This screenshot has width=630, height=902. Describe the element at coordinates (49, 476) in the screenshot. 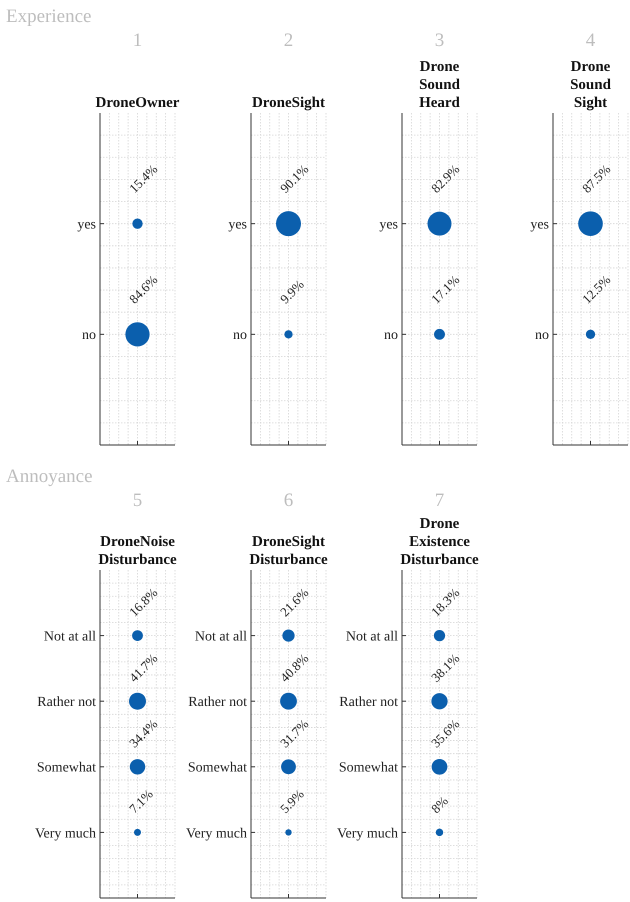

I see `text: Annoyance` at that location.